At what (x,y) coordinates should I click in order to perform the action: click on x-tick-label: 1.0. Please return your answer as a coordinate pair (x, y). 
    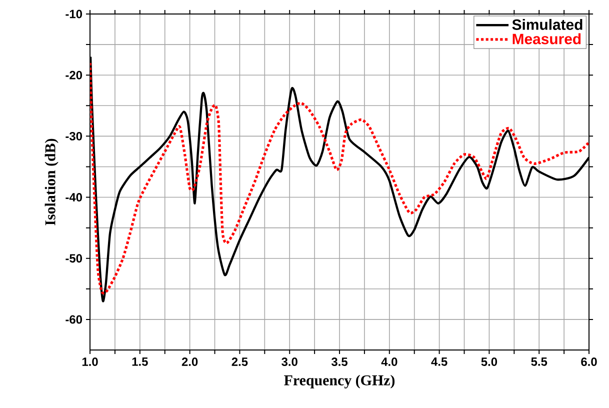
    Looking at the image, I should click on (90, 362).